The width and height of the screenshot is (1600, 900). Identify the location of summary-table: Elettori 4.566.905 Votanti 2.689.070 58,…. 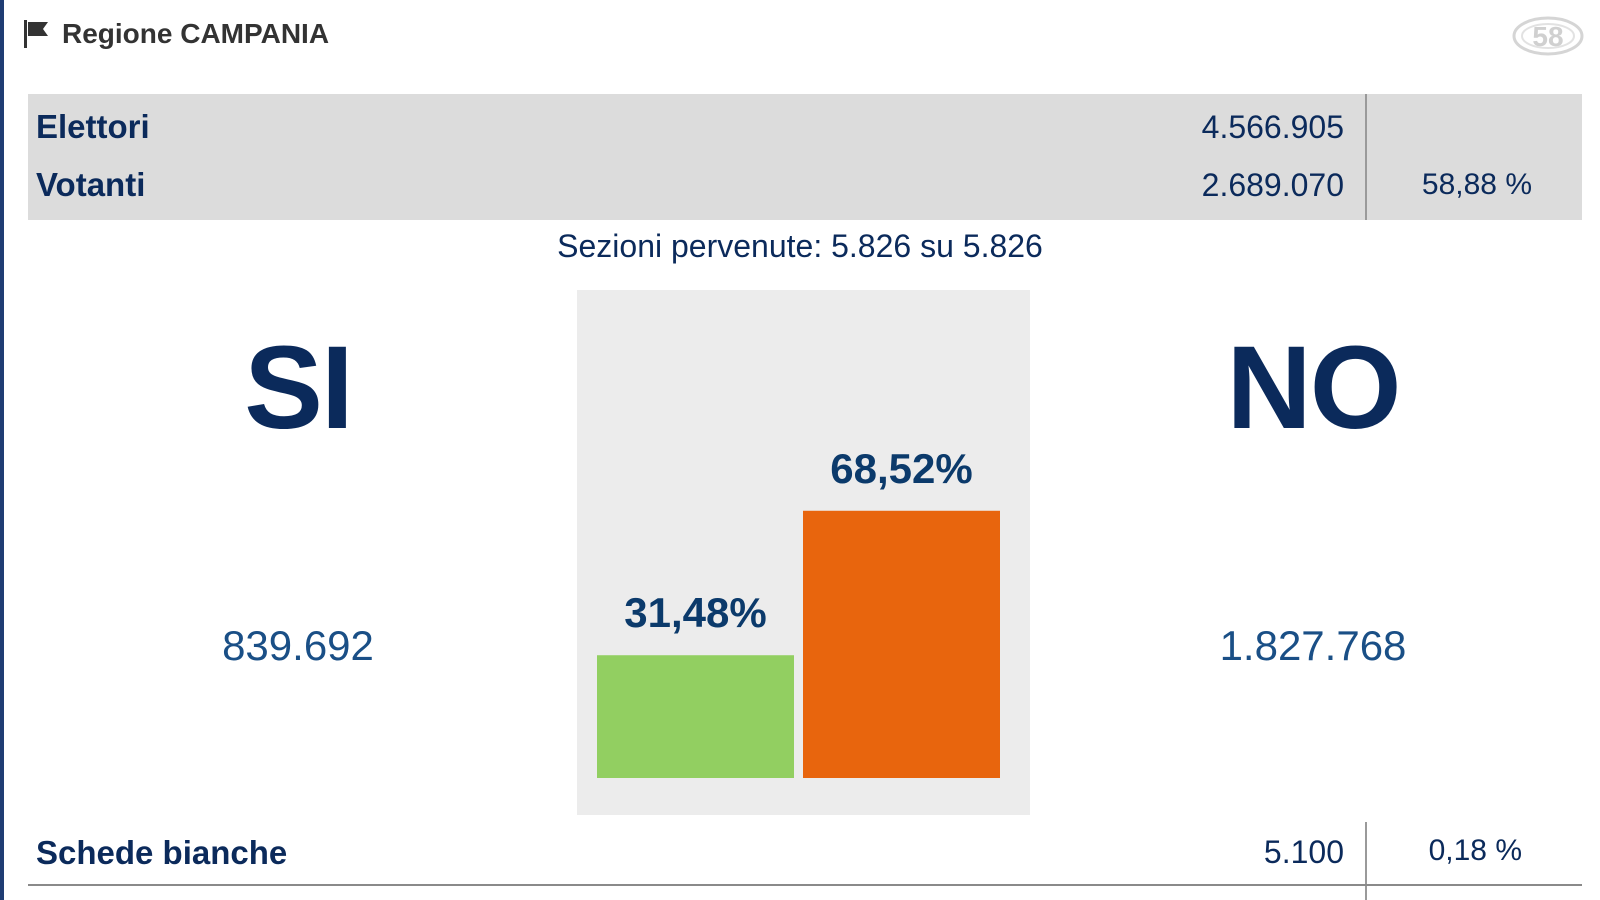
(805, 157).